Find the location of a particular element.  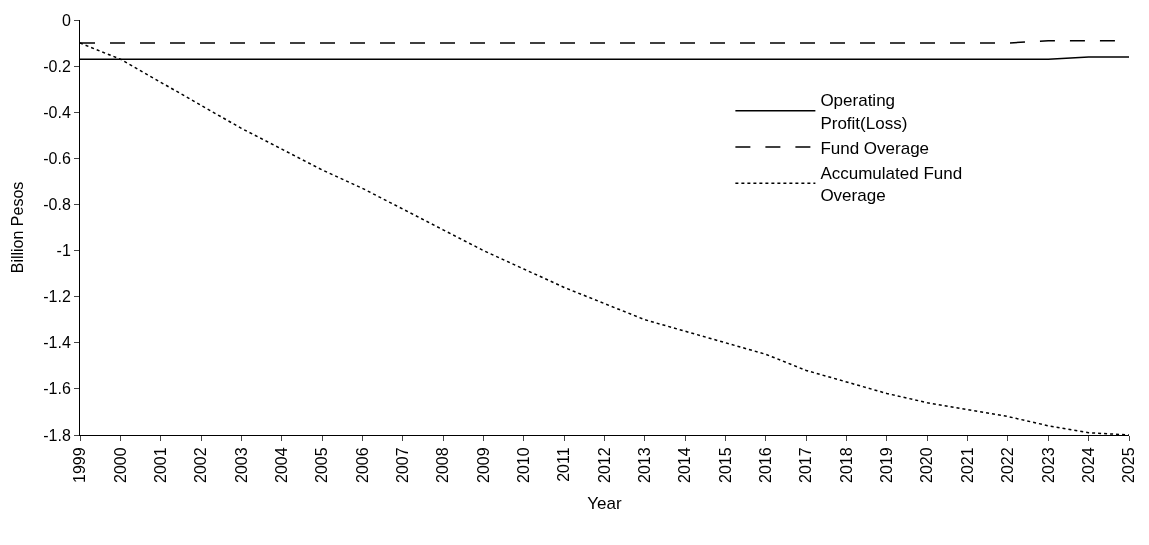

x-tick-label: 2021 is located at coordinates (967, 465).